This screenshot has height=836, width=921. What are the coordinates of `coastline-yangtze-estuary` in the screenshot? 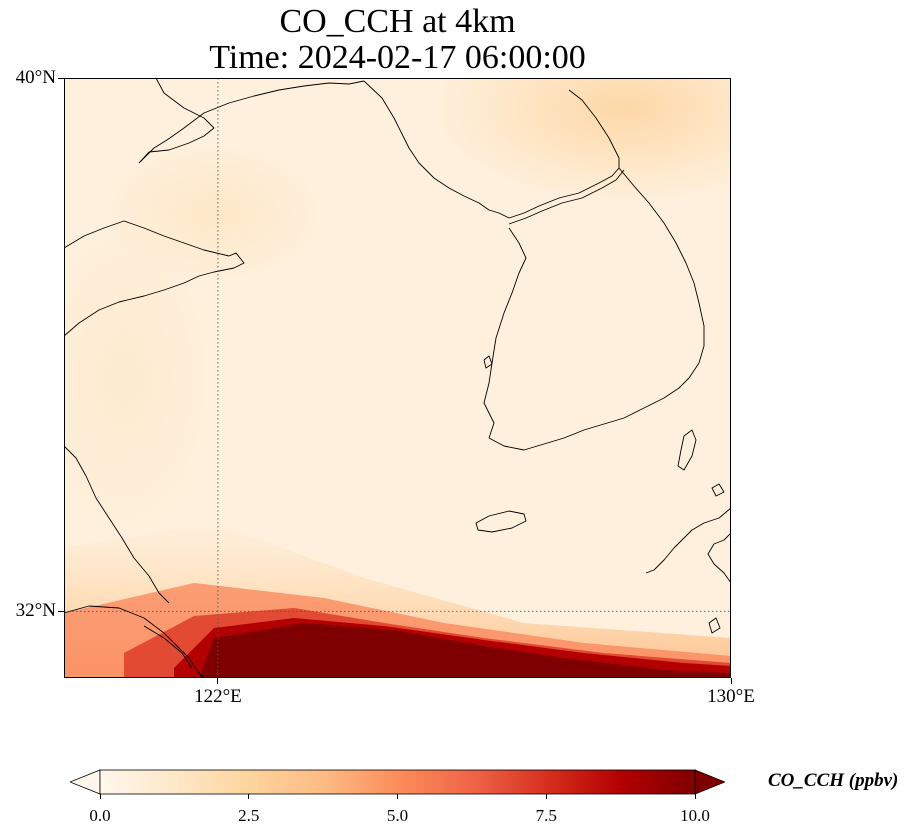 It's located at (134, 641).